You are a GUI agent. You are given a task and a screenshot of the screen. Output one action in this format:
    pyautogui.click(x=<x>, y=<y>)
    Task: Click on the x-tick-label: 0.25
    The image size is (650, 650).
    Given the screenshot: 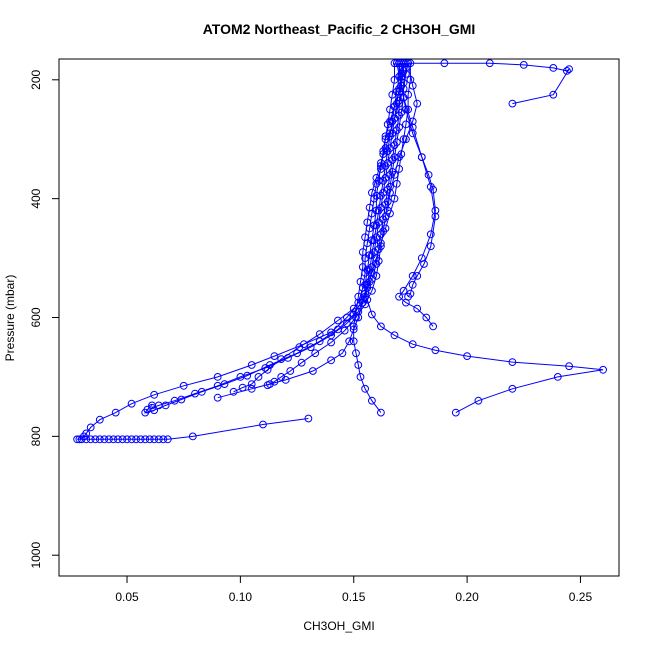 What is the action you would take?
    pyautogui.click(x=581, y=597)
    